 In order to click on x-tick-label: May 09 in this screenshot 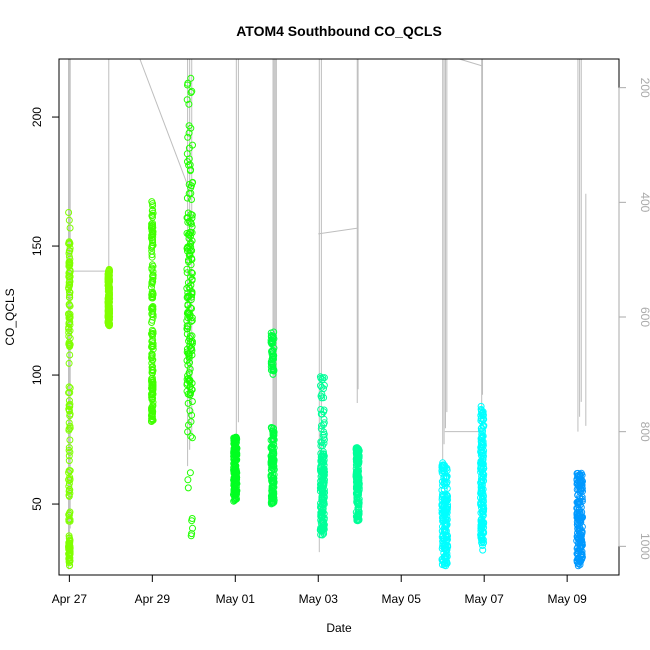, I will do `click(567, 599)`.